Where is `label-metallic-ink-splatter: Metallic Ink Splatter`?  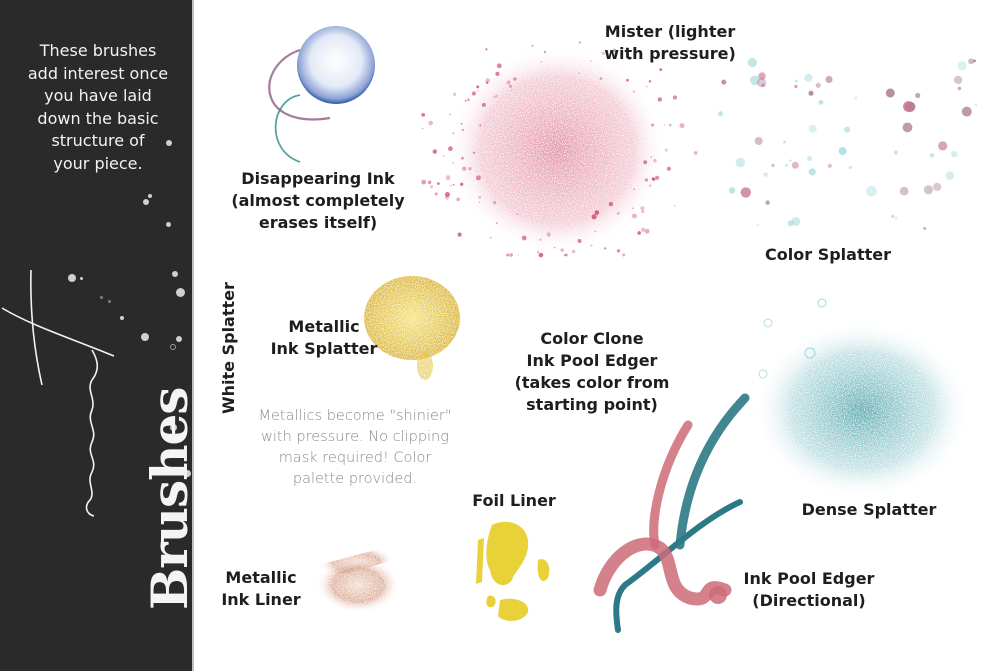 label-metallic-ink-splatter: Metallic Ink Splatter is located at coordinates (324, 338).